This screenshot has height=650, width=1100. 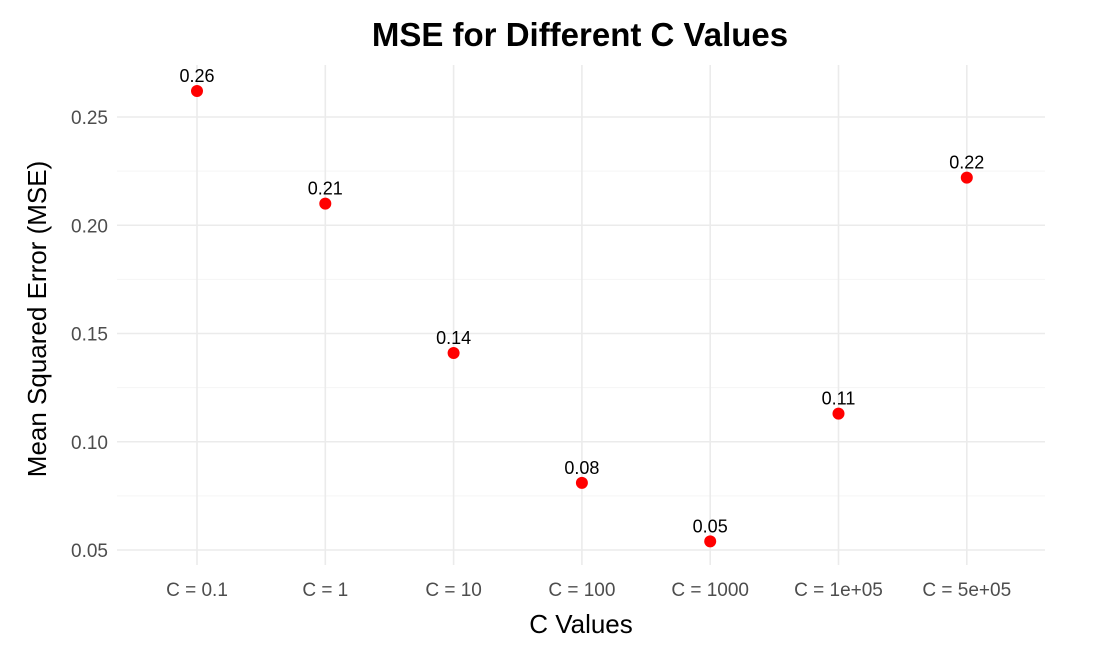 What do you see at coordinates (710, 526) in the screenshot?
I see `data-label: 0.05` at bounding box center [710, 526].